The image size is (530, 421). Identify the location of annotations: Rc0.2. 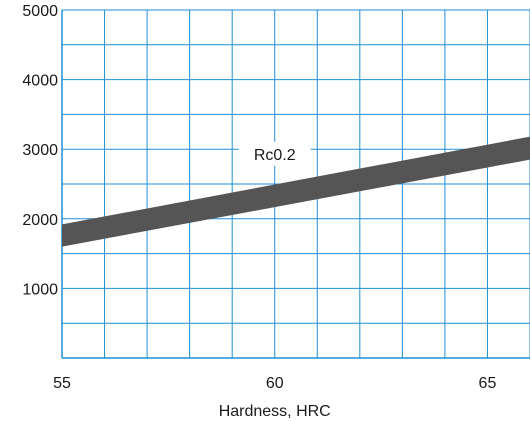
(274, 153).